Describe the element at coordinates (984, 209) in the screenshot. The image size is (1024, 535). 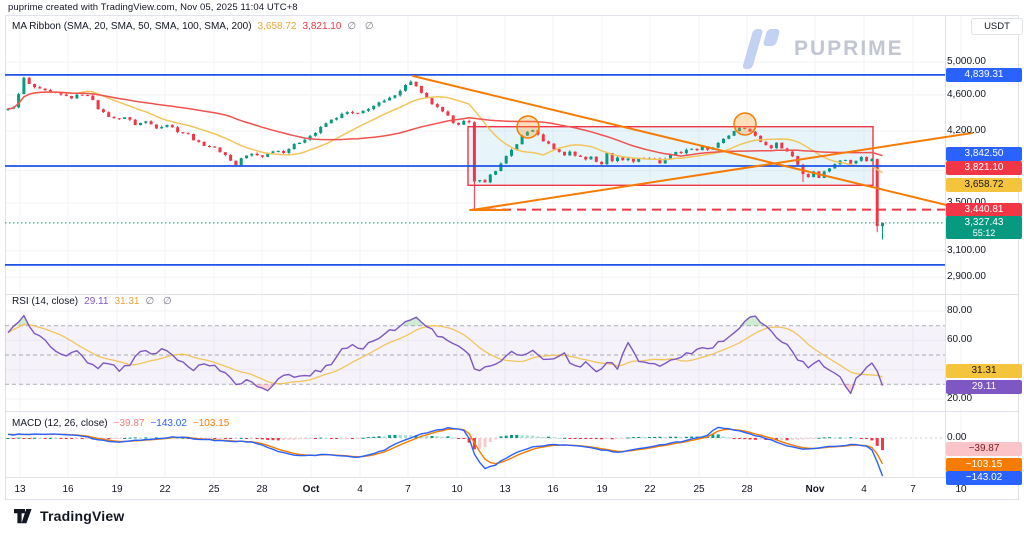
I see `price-badge: 3,440.81` at that location.